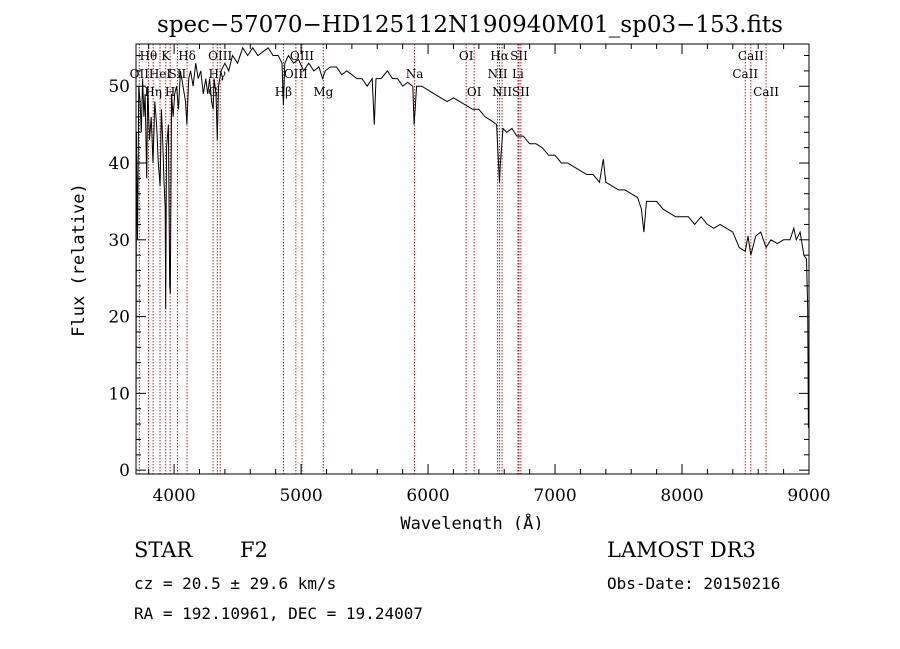 The width and height of the screenshot is (900, 649). What do you see at coordinates (119, 394) in the screenshot?
I see `y-tick-label: 10` at bounding box center [119, 394].